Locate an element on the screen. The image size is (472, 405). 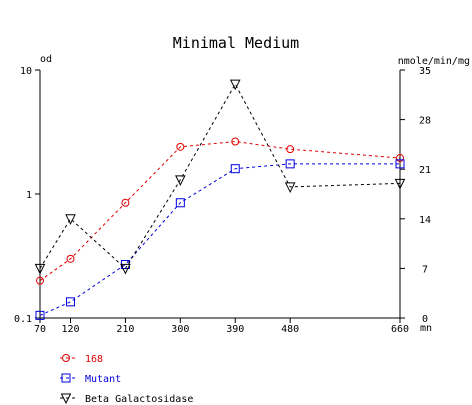
legend-item: Beta Galactosidase is located at coordinates (126, 399).